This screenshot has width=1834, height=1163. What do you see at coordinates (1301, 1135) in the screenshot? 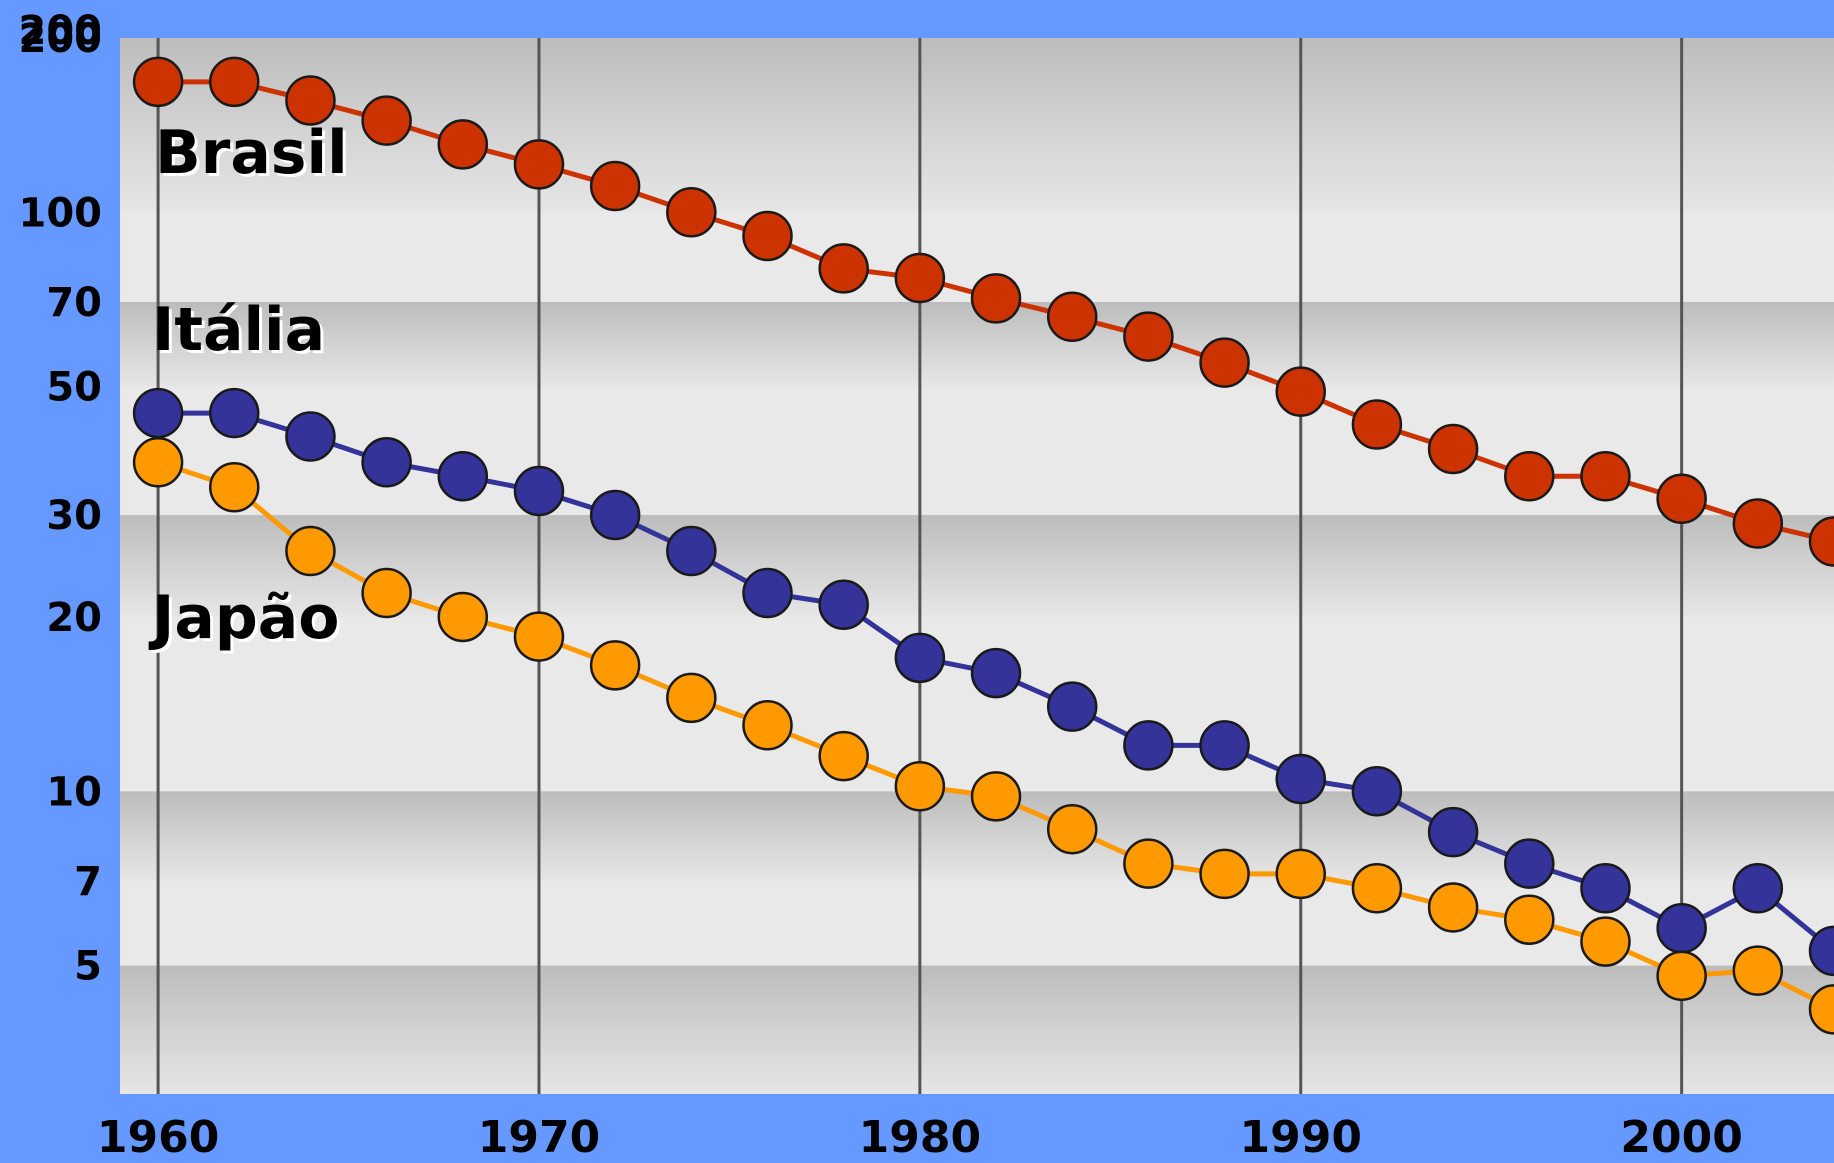
I see `x-tick-label: 1990` at bounding box center [1301, 1135].